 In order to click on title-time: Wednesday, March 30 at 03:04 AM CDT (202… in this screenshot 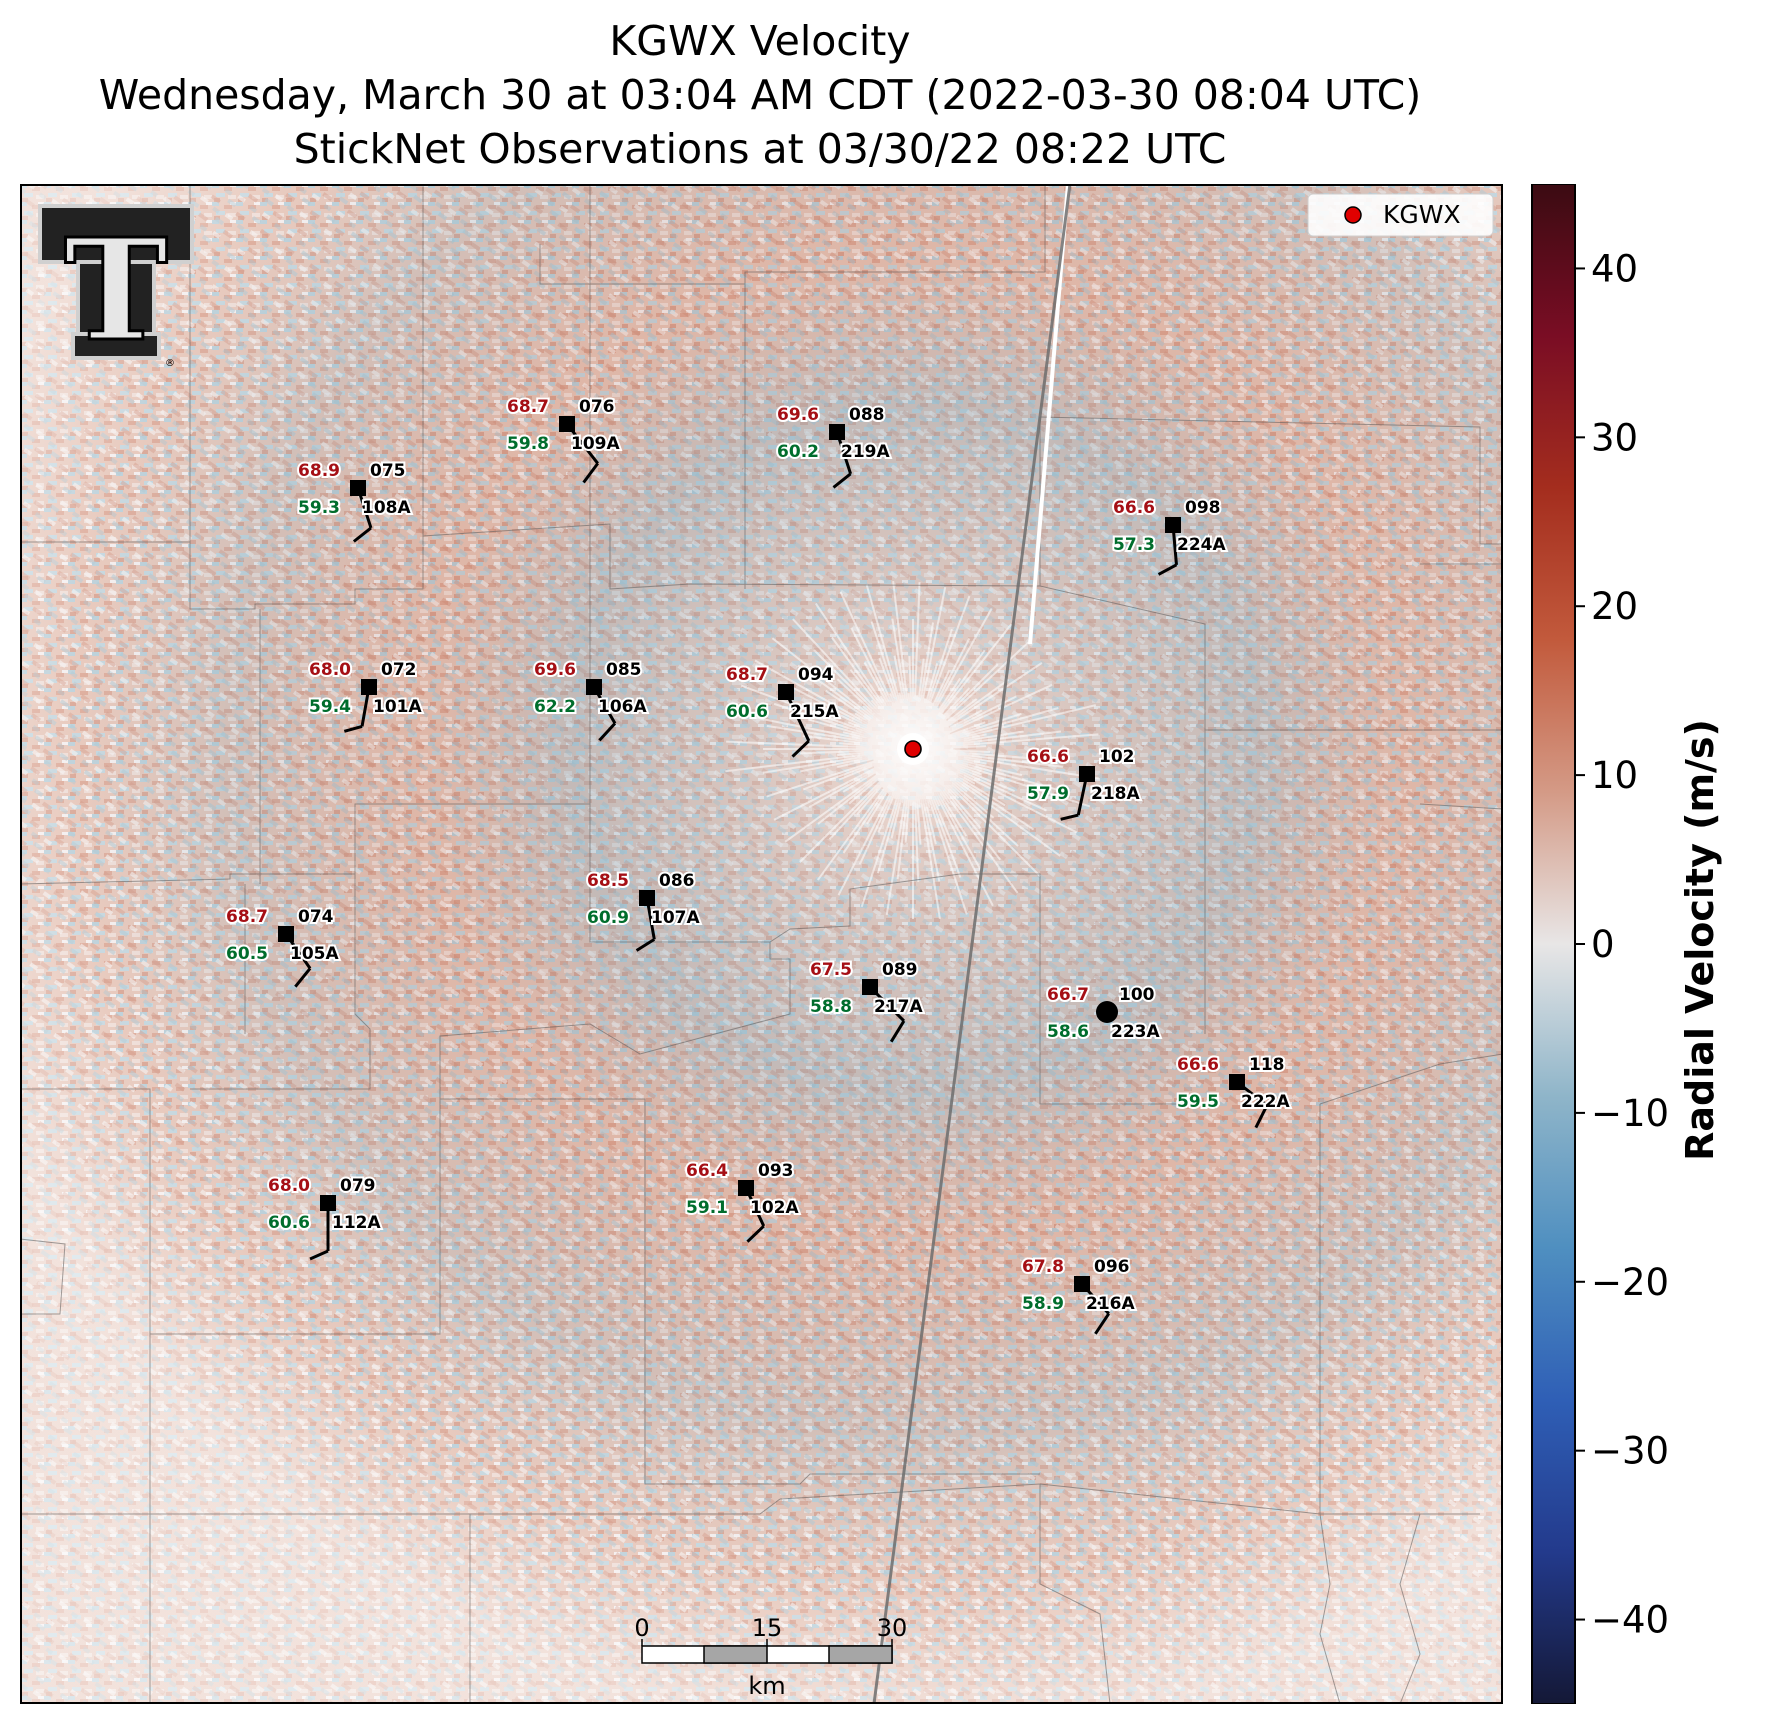, I will do `click(760, 95)`.